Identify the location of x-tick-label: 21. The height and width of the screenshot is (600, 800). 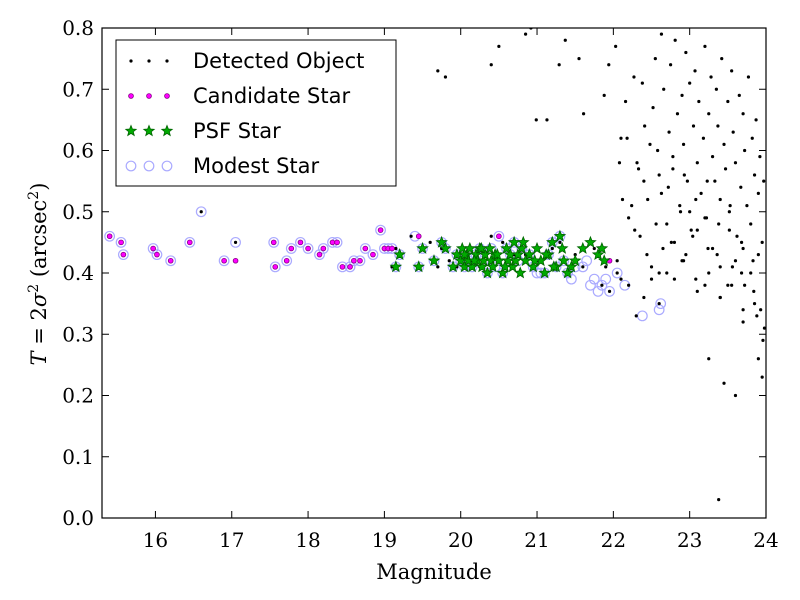
(536, 540).